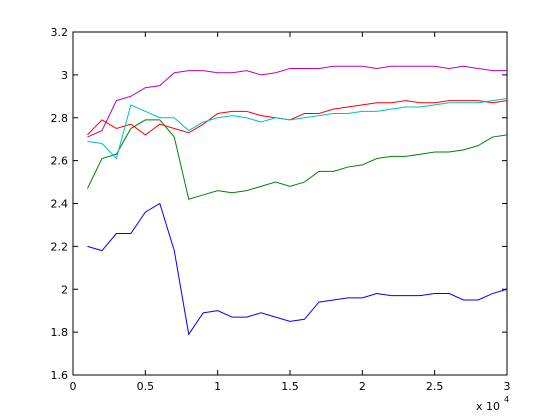 The width and height of the screenshot is (560, 420). Describe the element at coordinates (506, 399) in the screenshot. I see `x-multiplier-exponent: 4` at that location.